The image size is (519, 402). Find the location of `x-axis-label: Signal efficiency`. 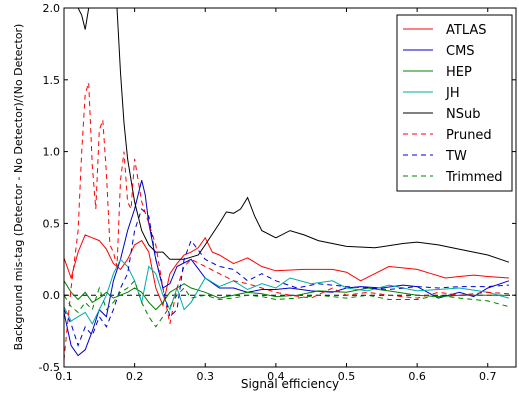

x-axis-label: Signal efficiency is located at coordinates (290, 384).